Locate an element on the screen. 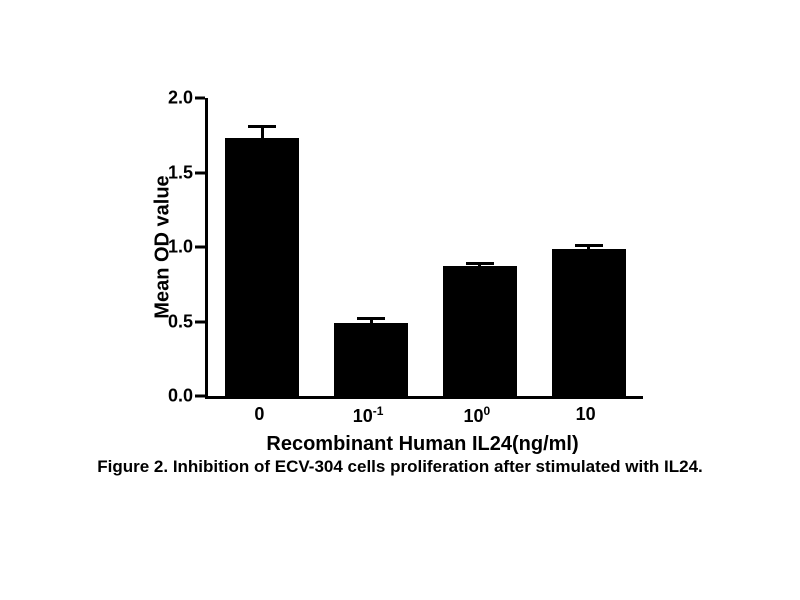 This screenshot has height=600, width=800. x-tick-label: 10⁰ is located at coordinates (477, 415).